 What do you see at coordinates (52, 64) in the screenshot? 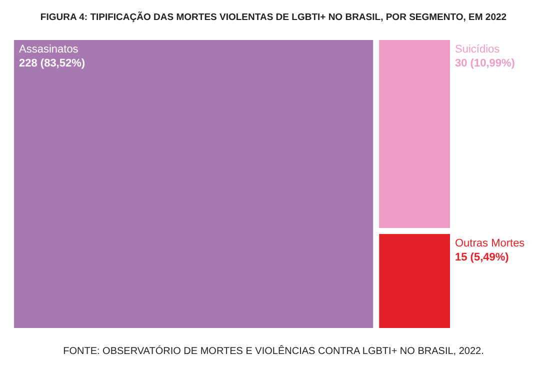
I see `data-label: 228 (83,52%)` at bounding box center [52, 64].